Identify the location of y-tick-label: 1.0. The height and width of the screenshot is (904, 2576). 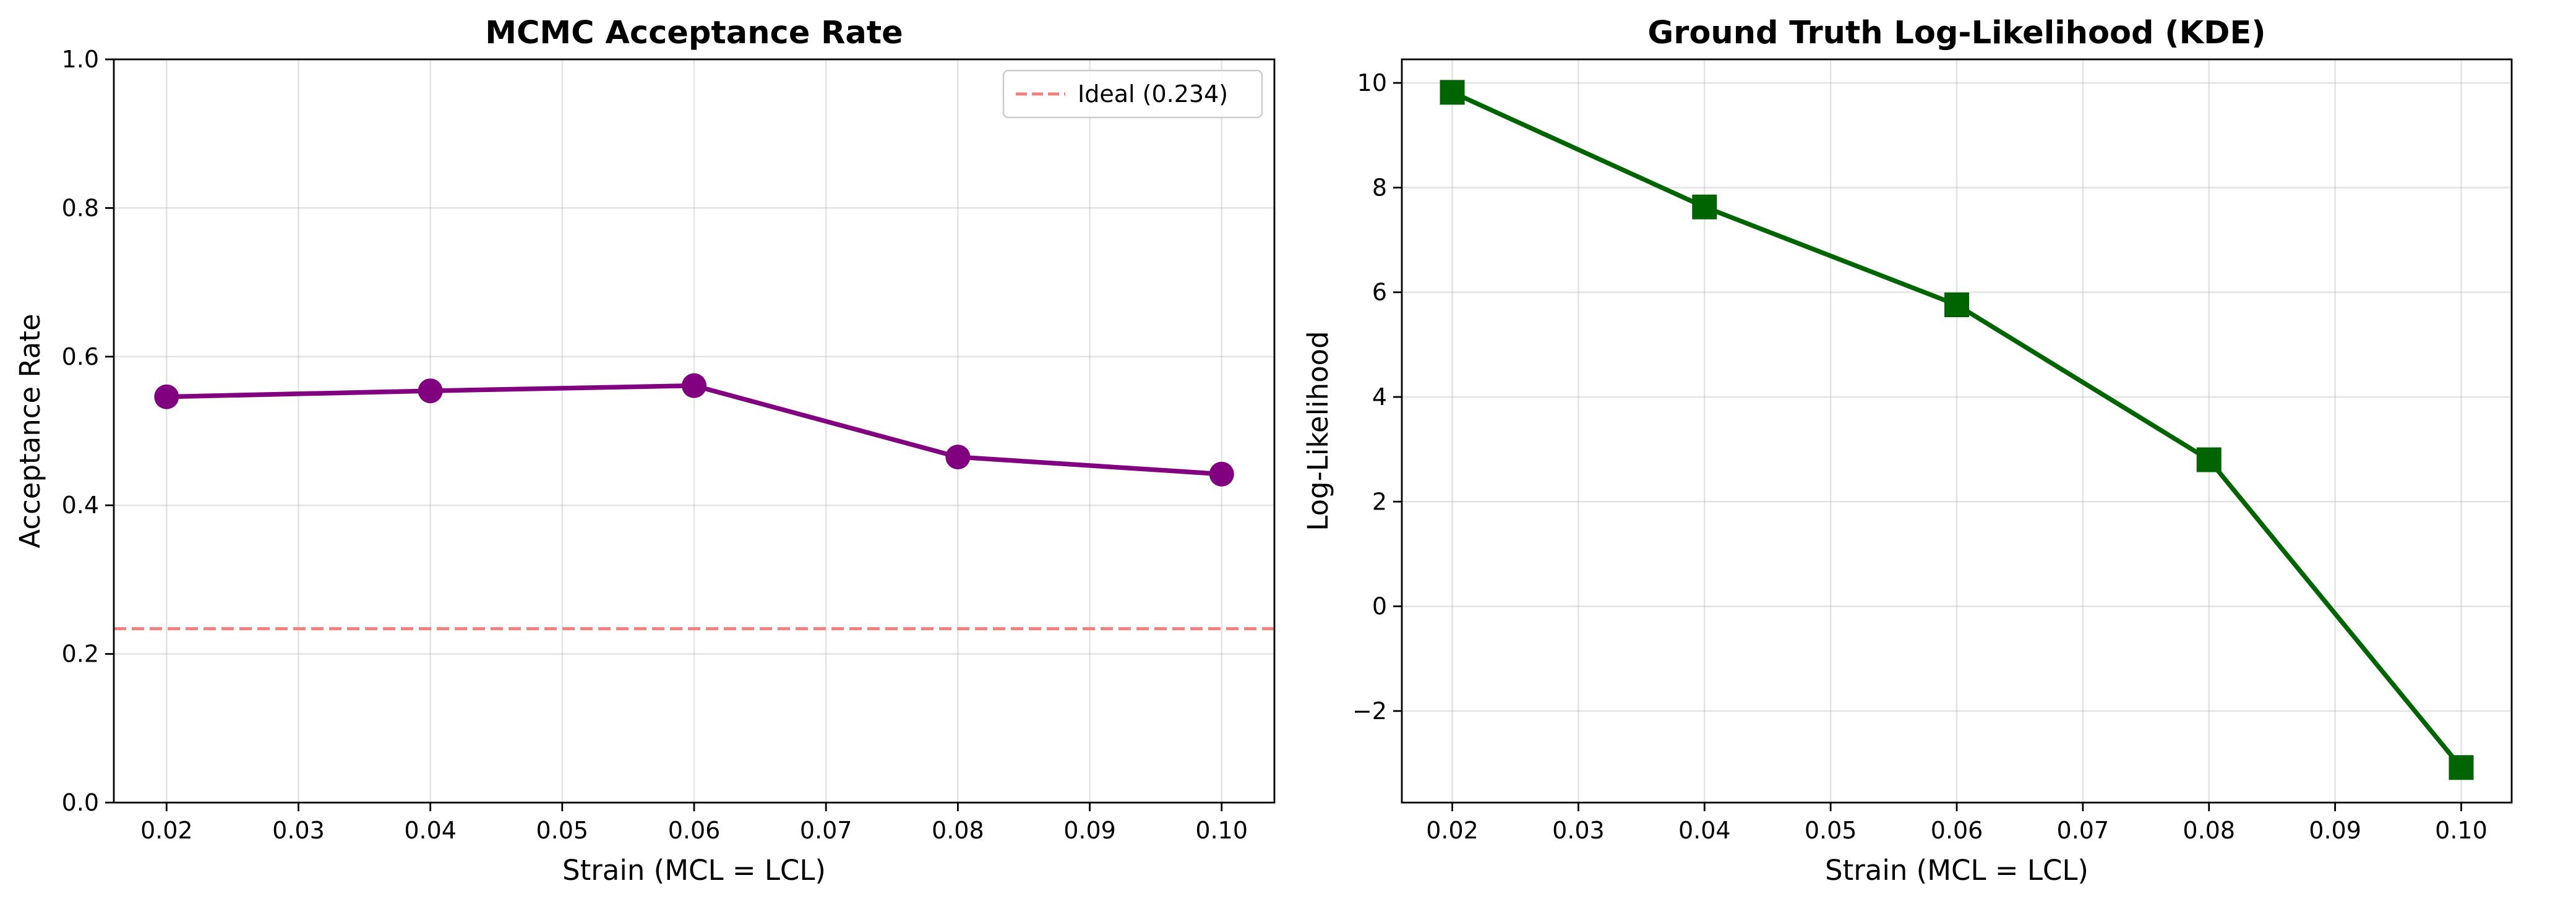
(80, 59).